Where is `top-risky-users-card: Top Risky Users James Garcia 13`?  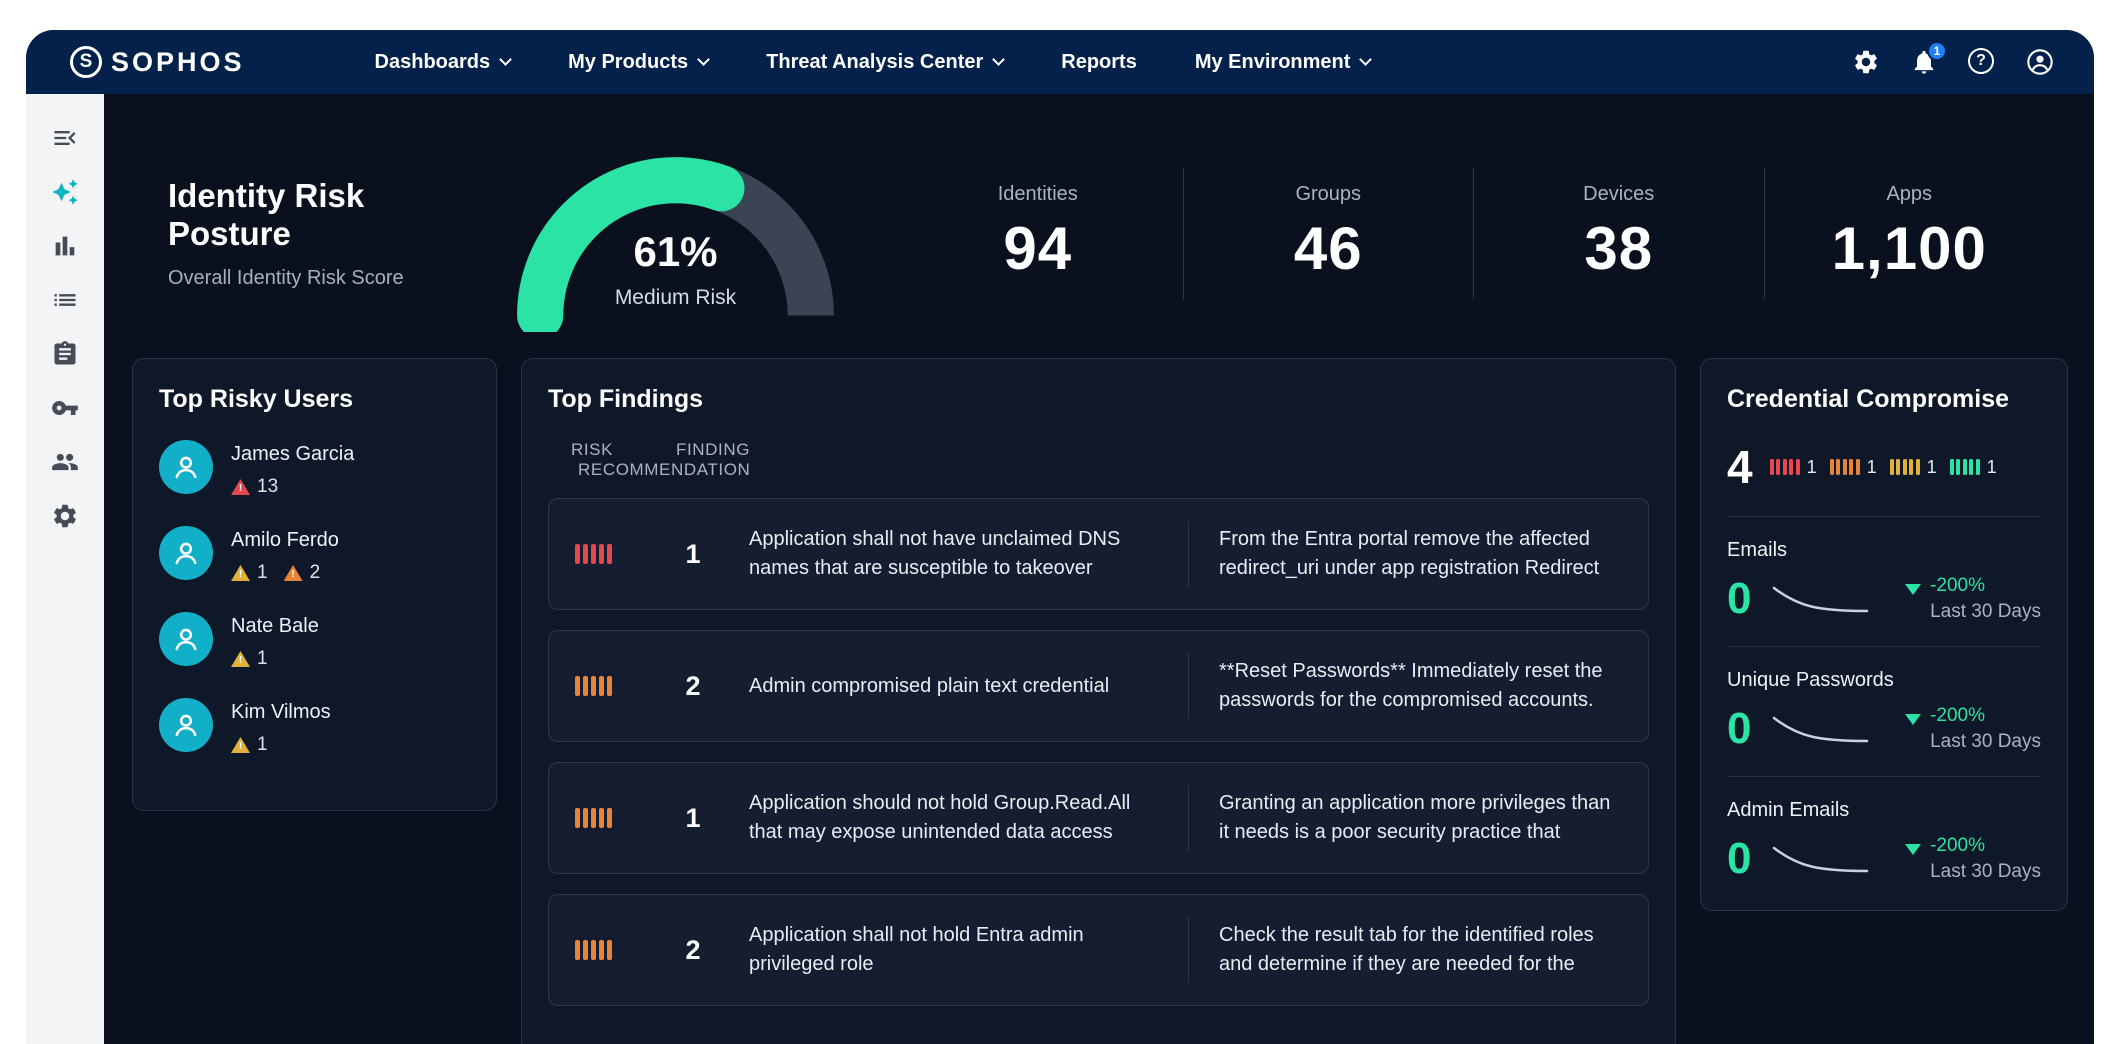
top-risky-users-card: Top Risky Users James Garcia 13 is located at coordinates (314, 584).